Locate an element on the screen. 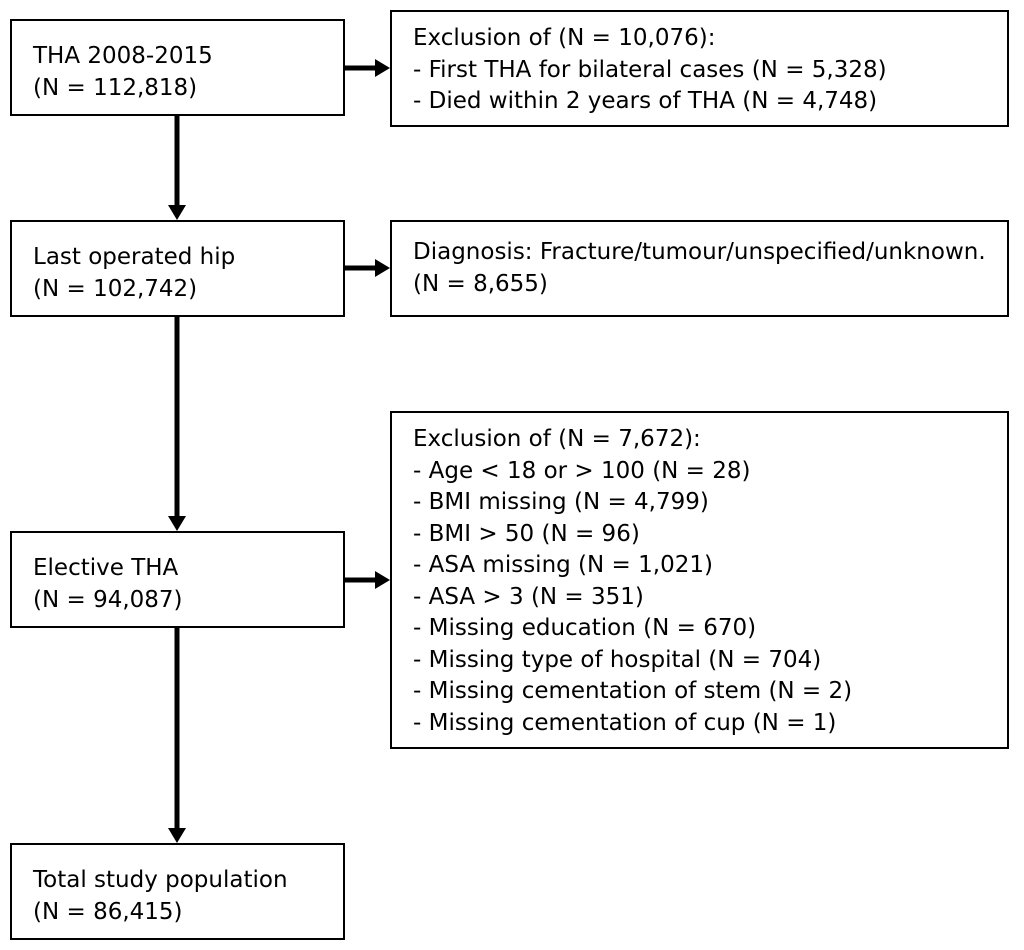  exclusion-item: - ASA missing (N = 1,021) is located at coordinates (563, 565).